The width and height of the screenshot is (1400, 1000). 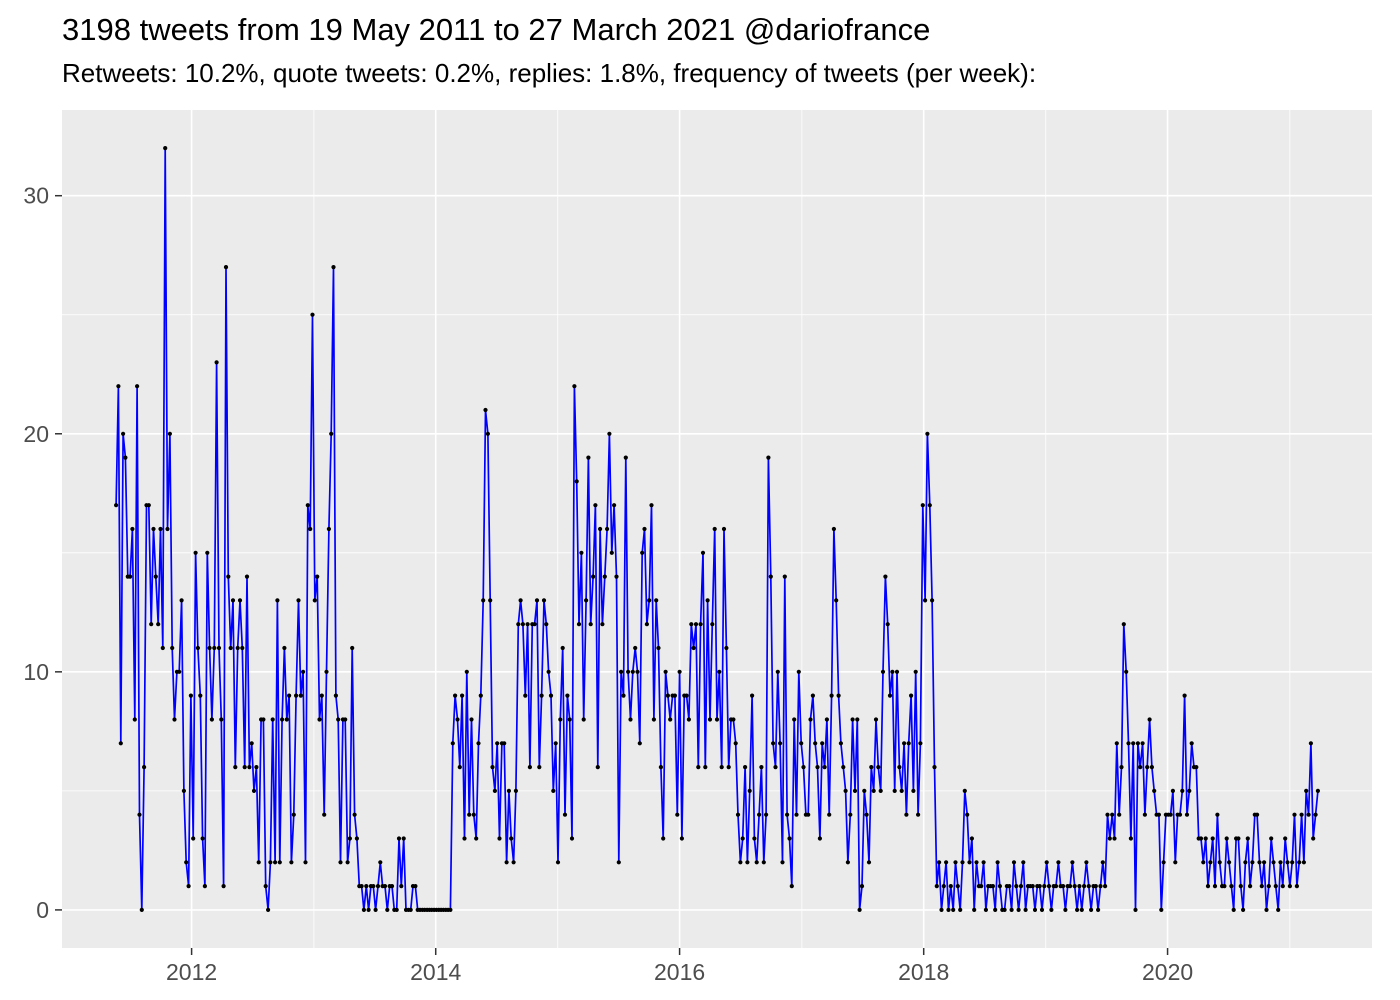 I want to click on y-tick-label: 30, so click(x=36, y=196).